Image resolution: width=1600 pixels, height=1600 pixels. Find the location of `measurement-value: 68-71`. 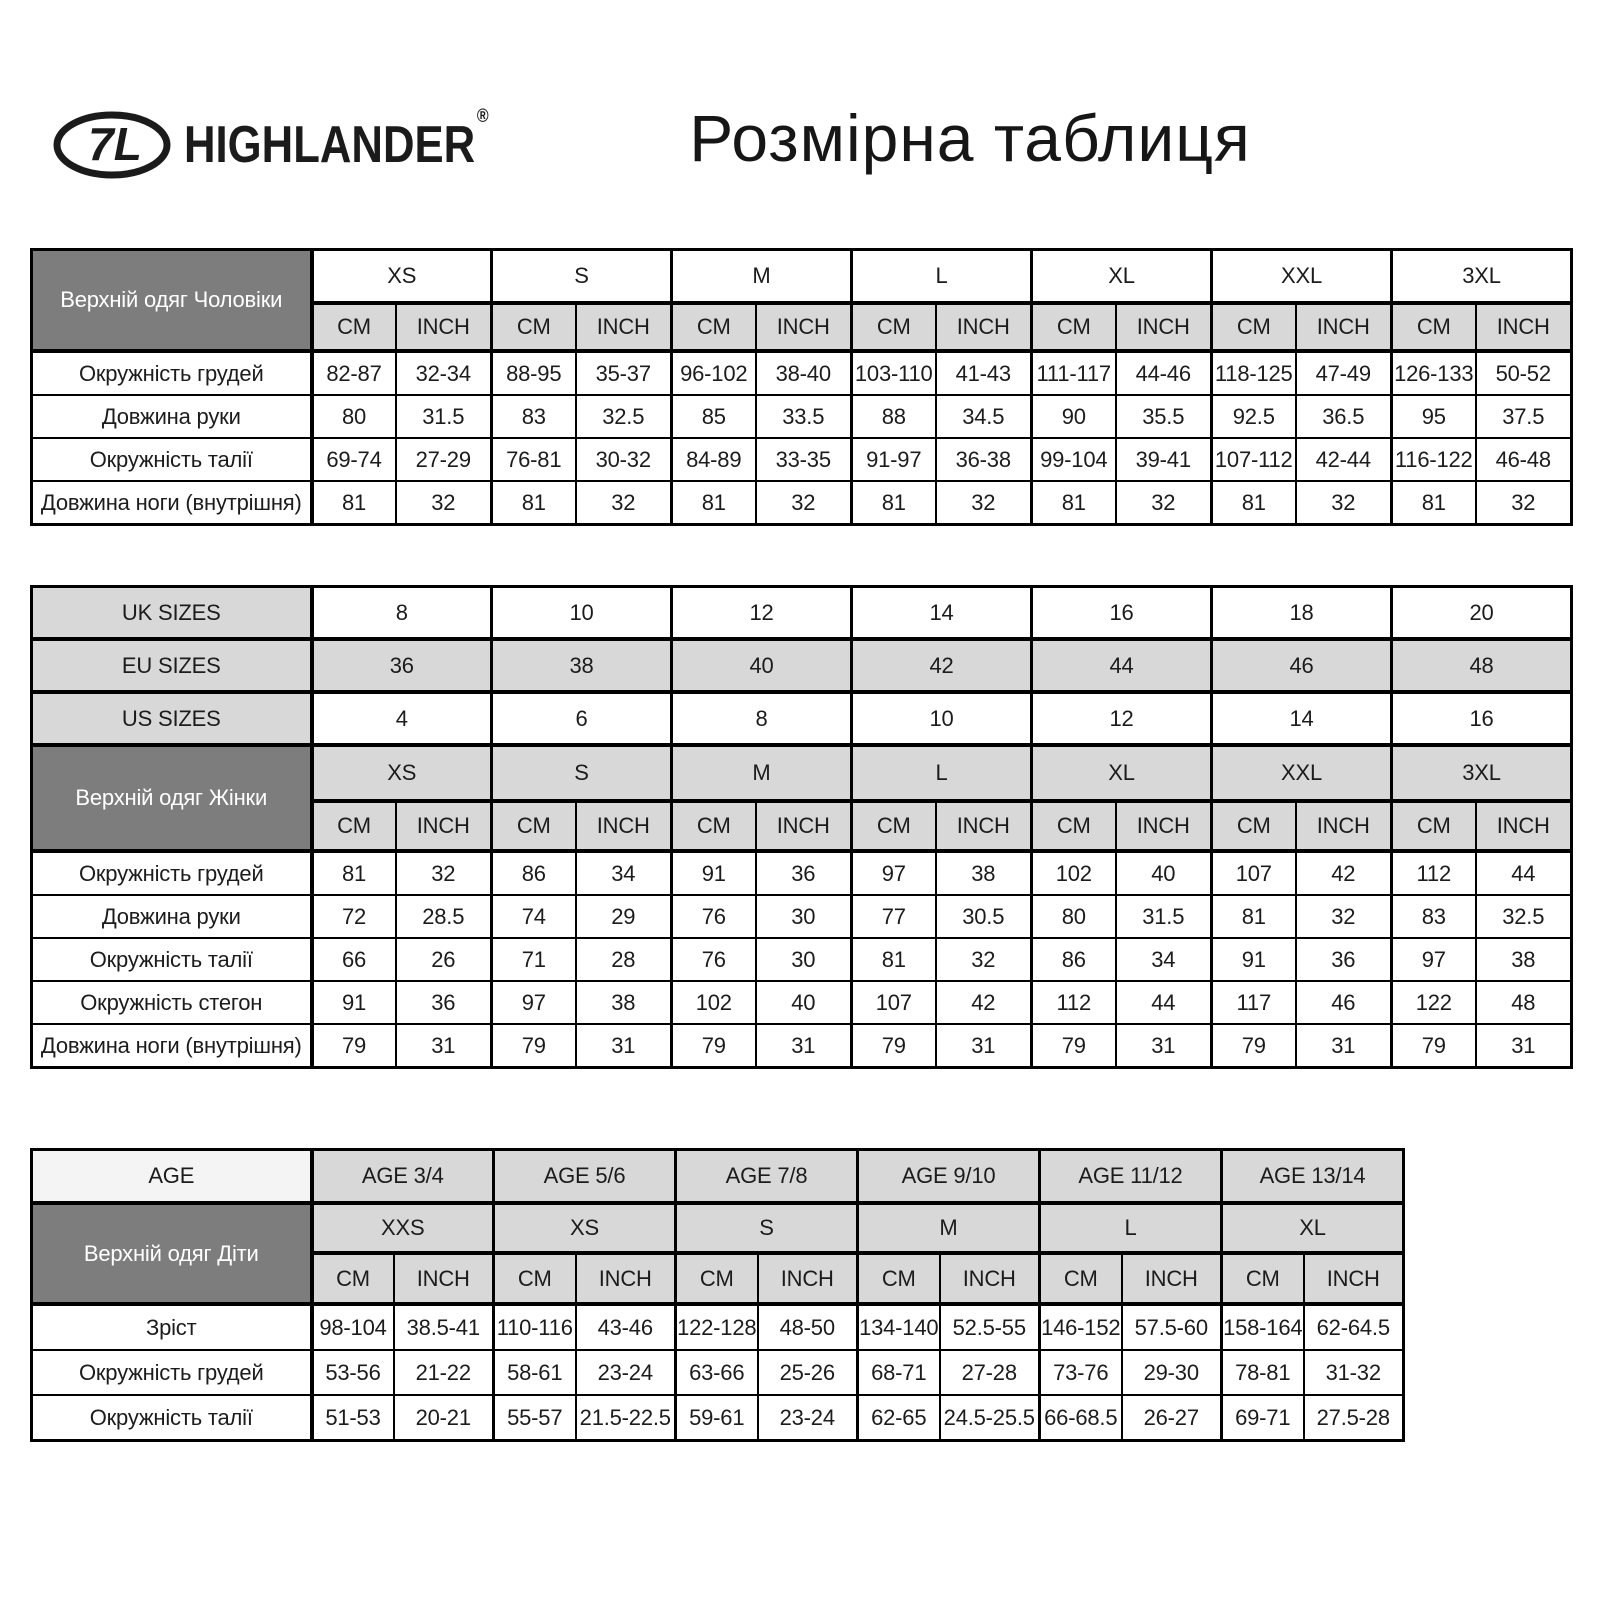

measurement-value: 68-71 is located at coordinates (898, 1372).